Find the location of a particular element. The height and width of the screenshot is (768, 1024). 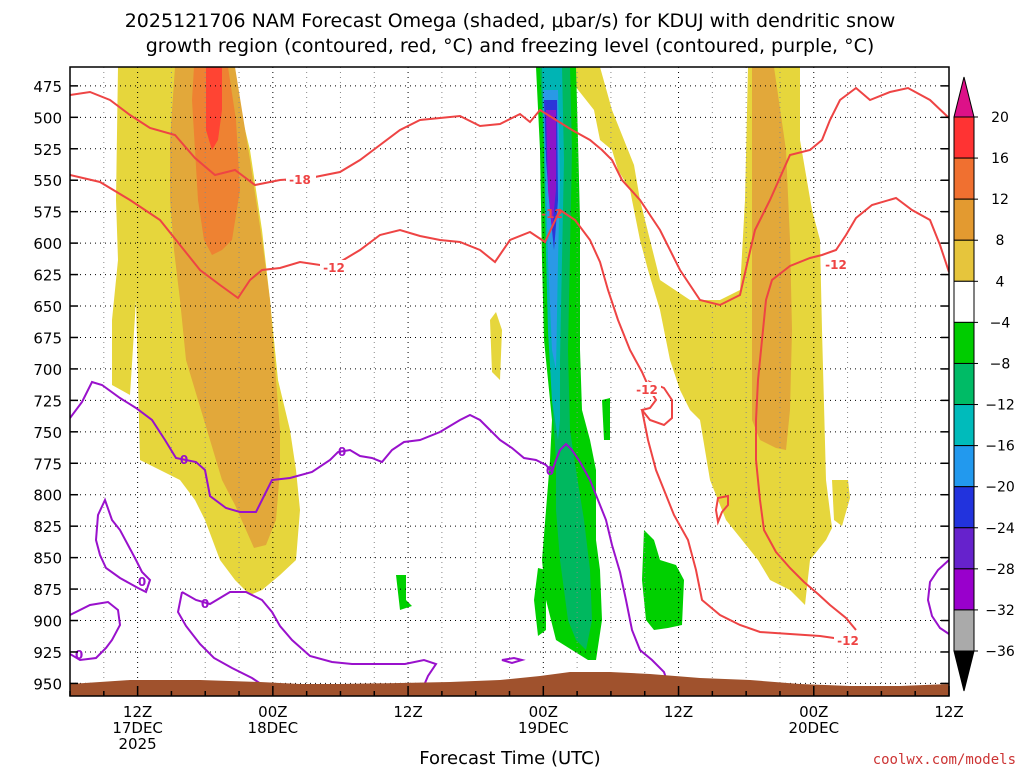

y-tick-label: 925 is located at coordinates (47, 653).